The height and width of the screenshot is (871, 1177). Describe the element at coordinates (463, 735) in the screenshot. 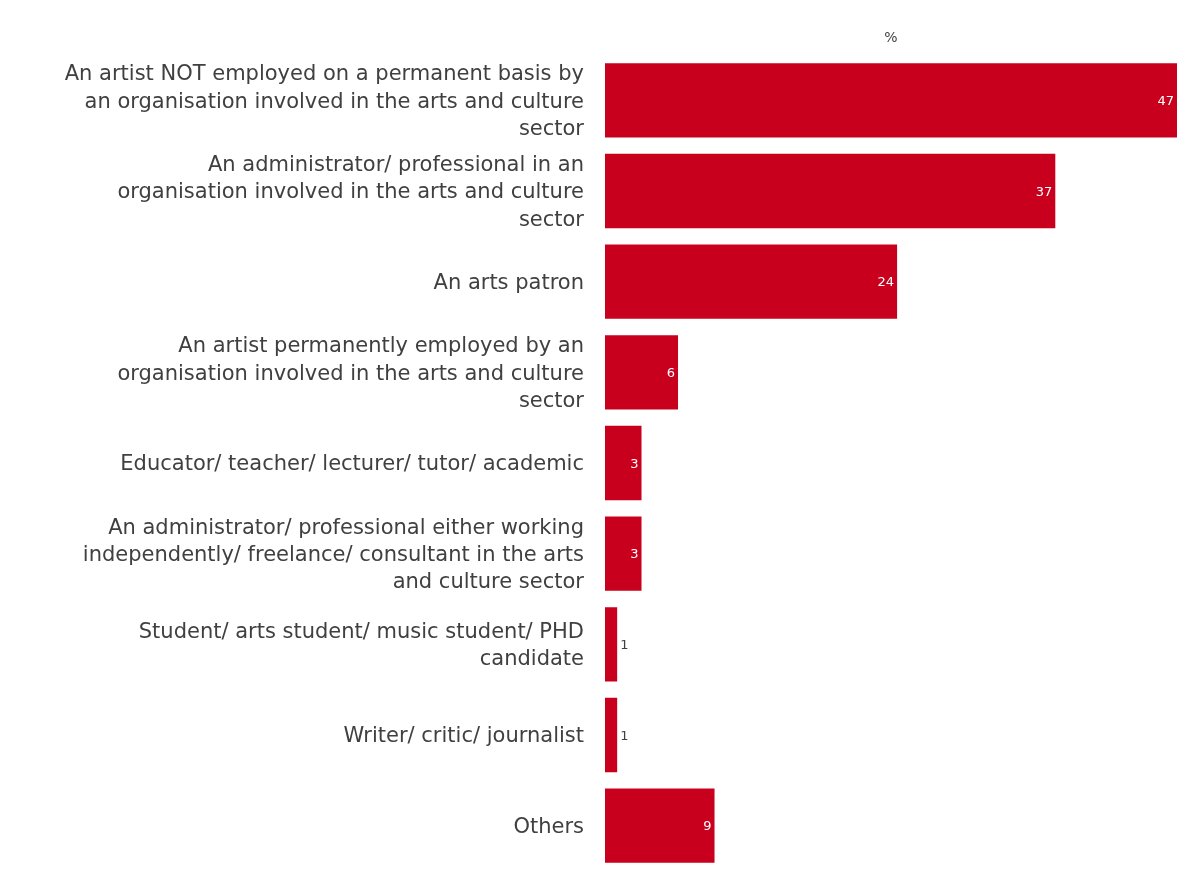

I see `y-tick-label: Writer/ critic/ journalist` at that location.